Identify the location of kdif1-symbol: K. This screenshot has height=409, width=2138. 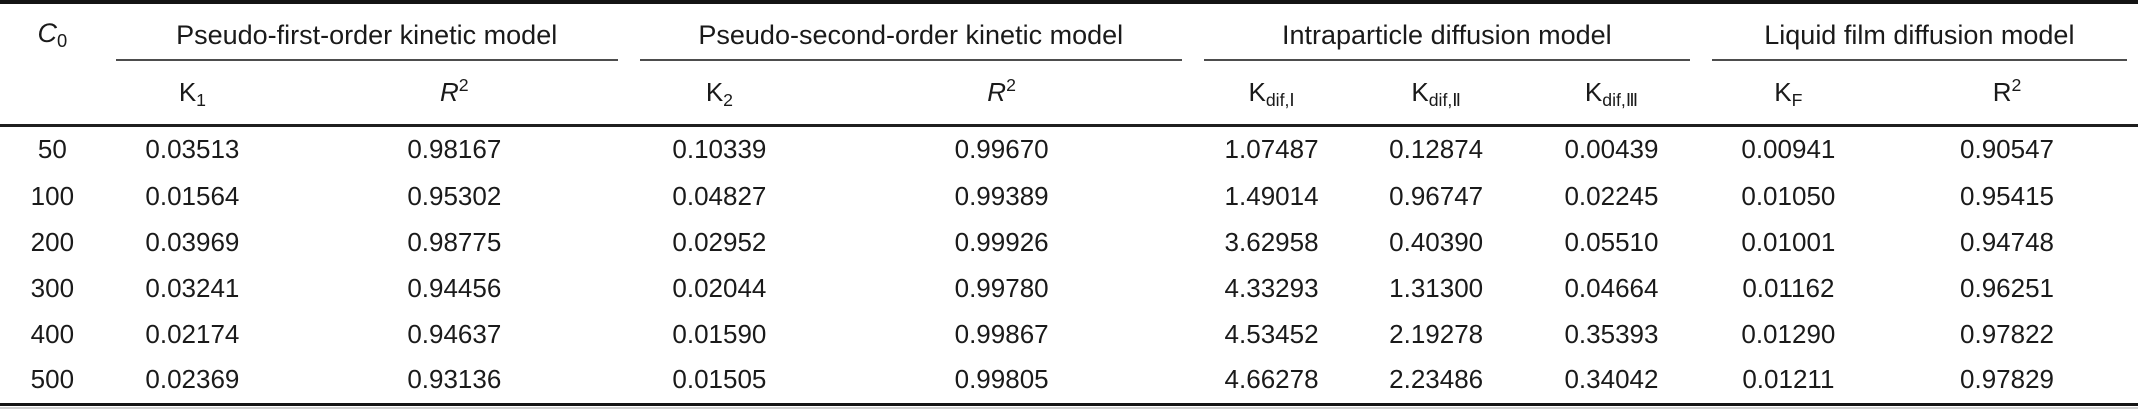
(1257, 91).